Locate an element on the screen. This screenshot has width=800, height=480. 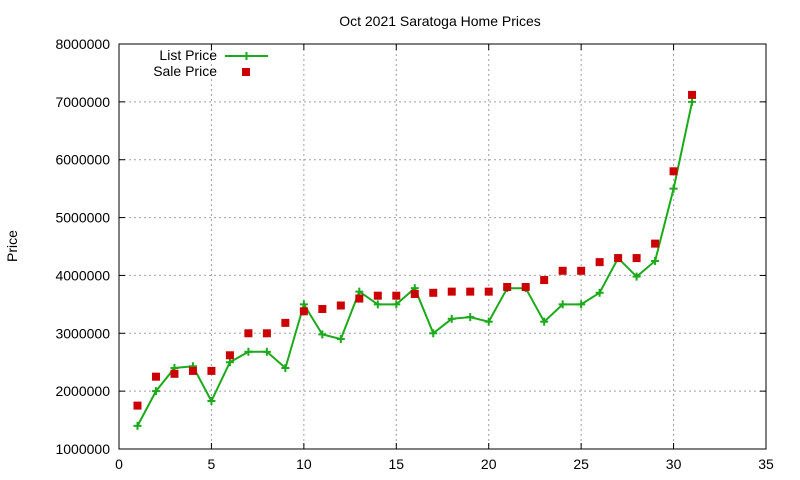
x-tick-label: 30 is located at coordinates (674, 464).